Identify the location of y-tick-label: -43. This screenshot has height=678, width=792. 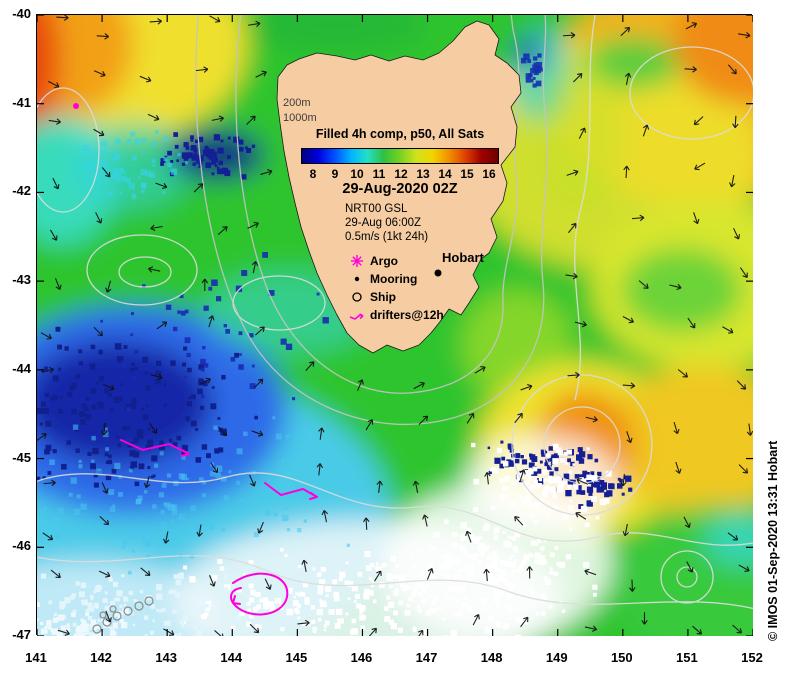
(21, 280).